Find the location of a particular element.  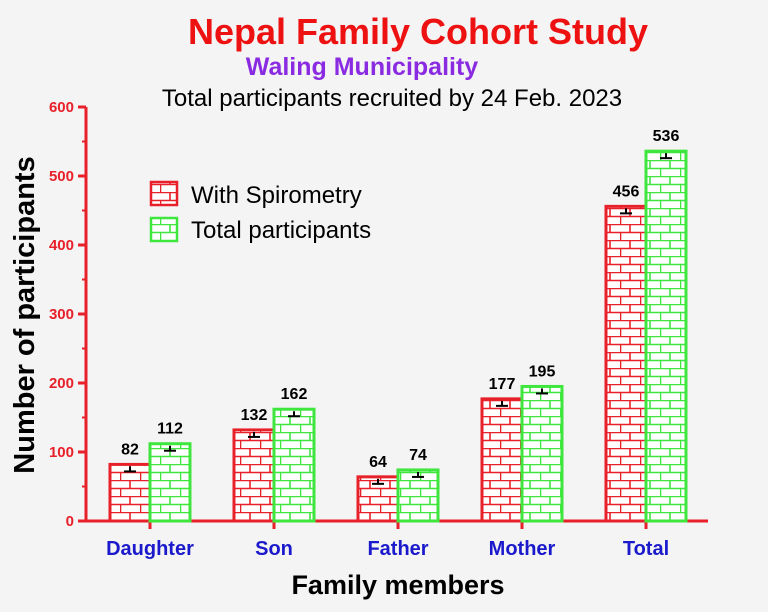

data-label-total-participants-mother: 195 is located at coordinates (542, 371).